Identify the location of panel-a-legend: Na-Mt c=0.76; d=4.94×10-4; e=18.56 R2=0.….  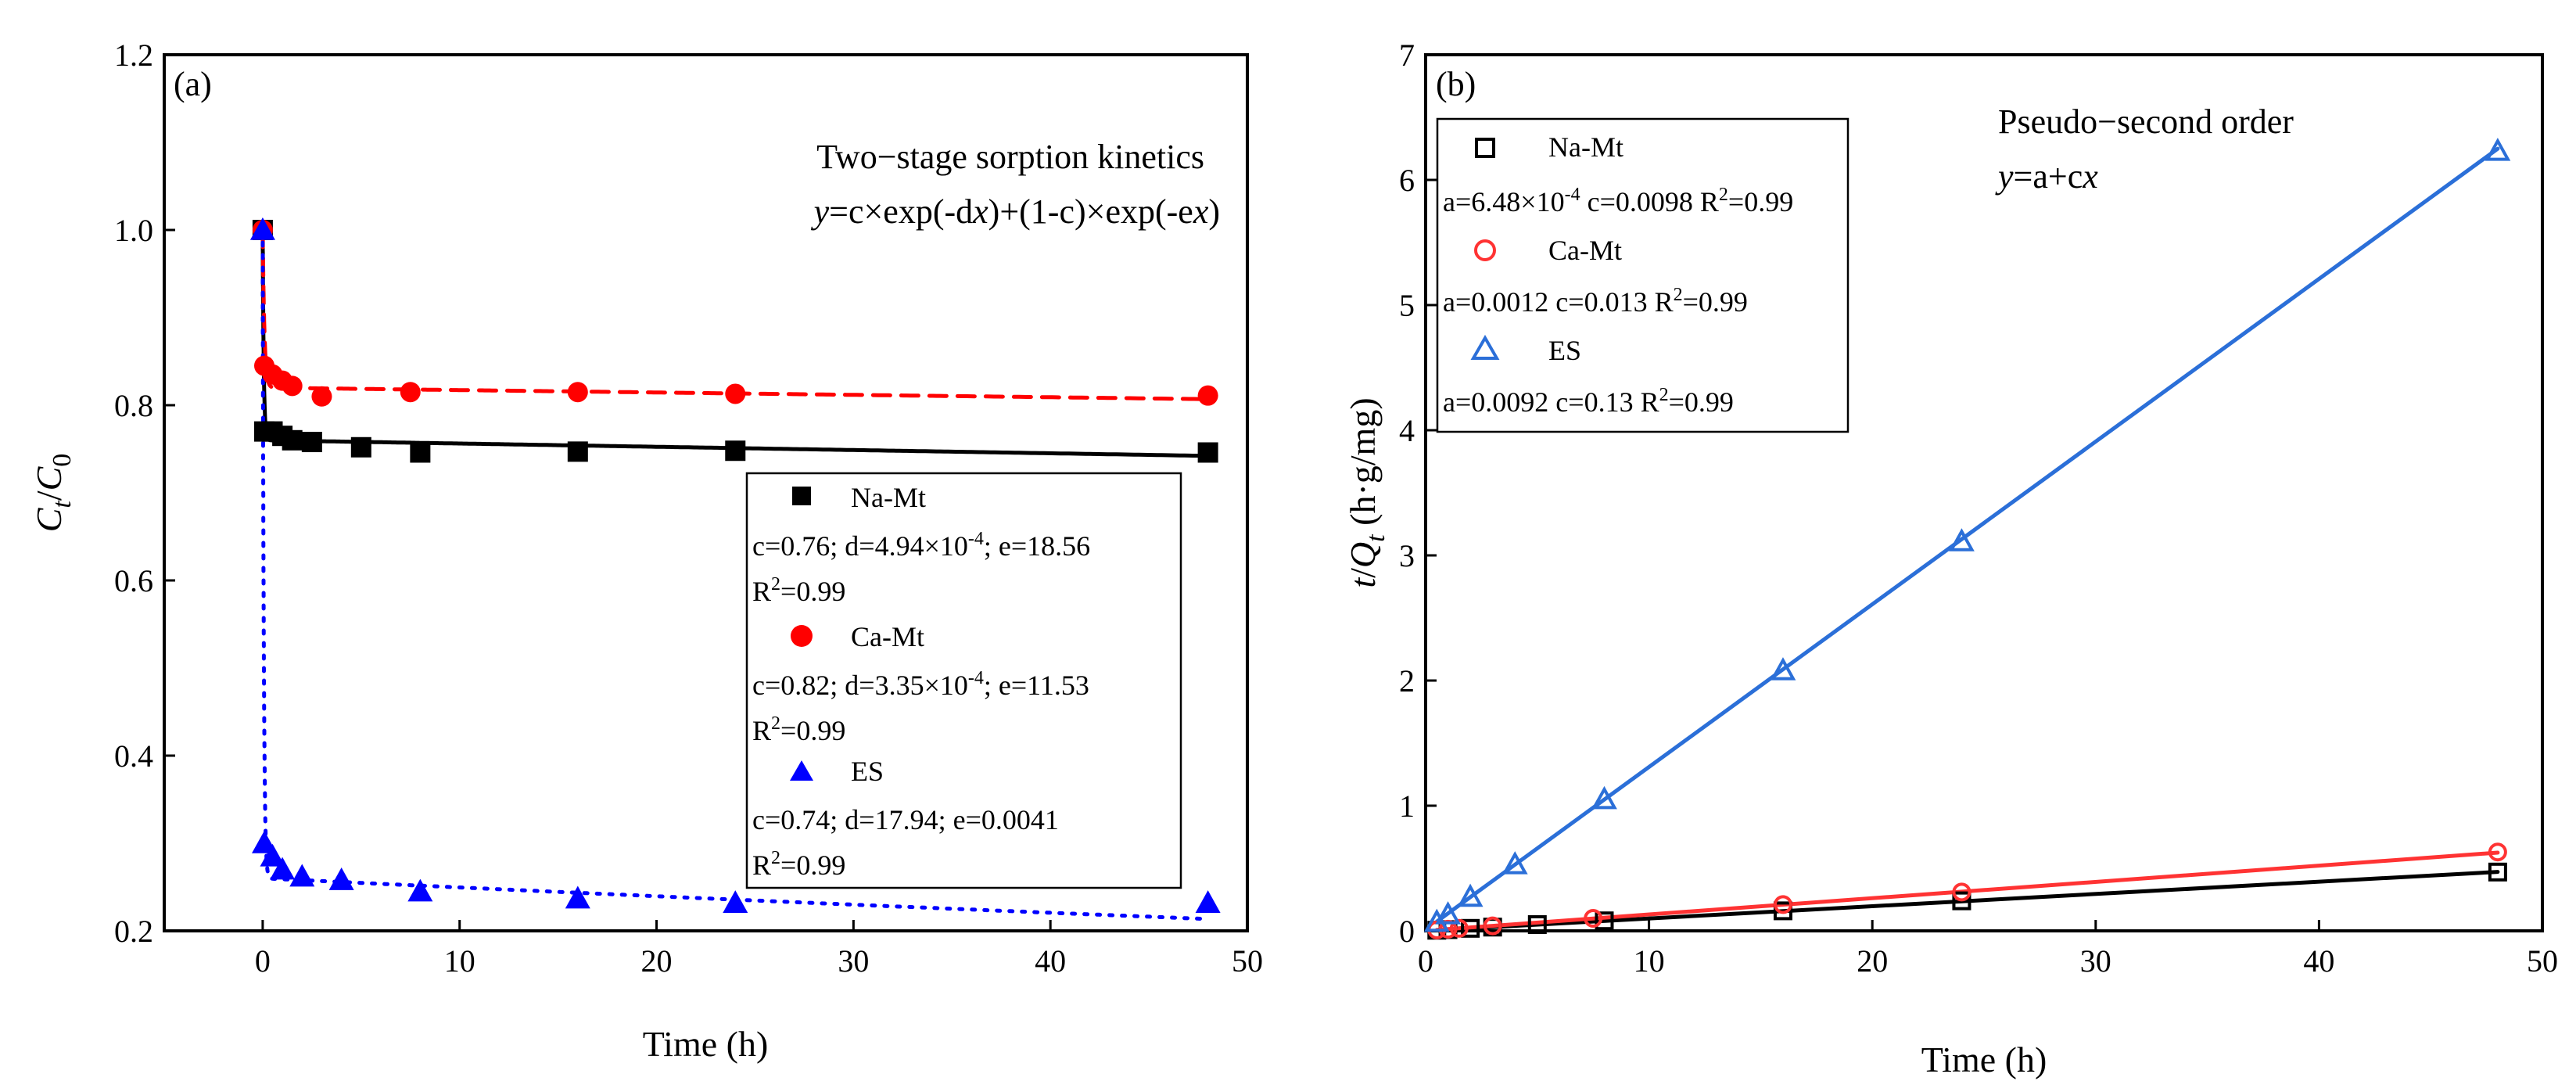
(963, 680).